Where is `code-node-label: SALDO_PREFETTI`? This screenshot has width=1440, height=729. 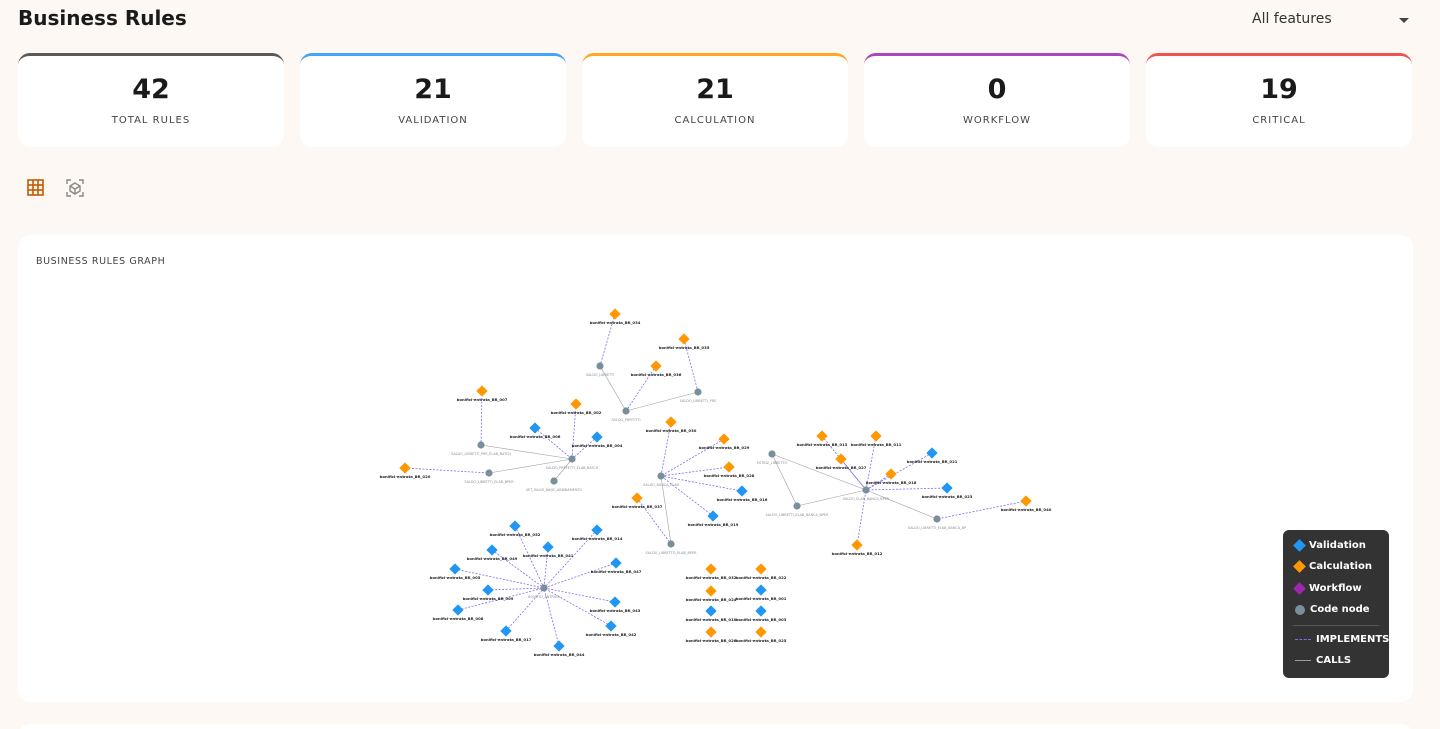 code-node-label: SALDO_PREFETTI is located at coordinates (625, 420).